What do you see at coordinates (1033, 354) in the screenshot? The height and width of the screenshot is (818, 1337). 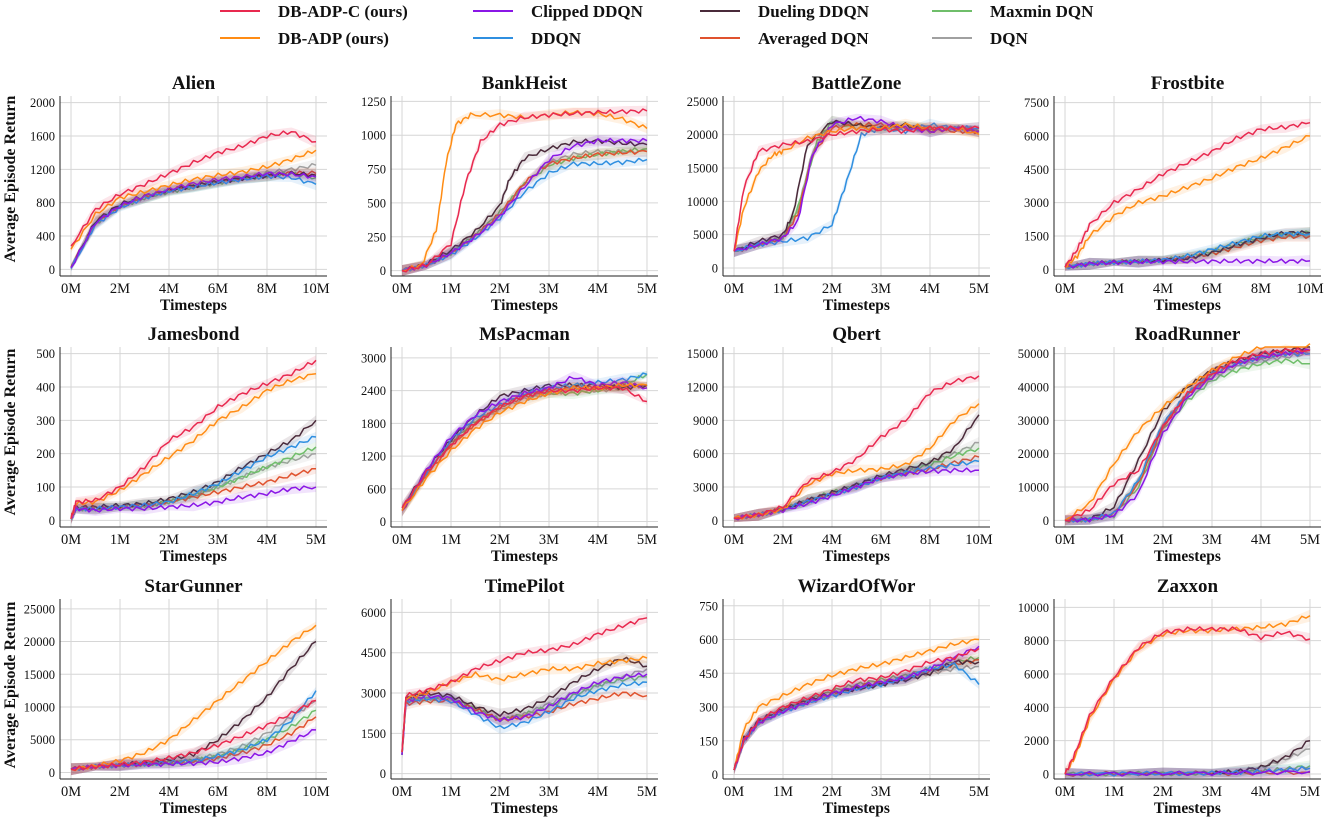 I see `y-tick-label: 50000` at bounding box center [1033, 354].